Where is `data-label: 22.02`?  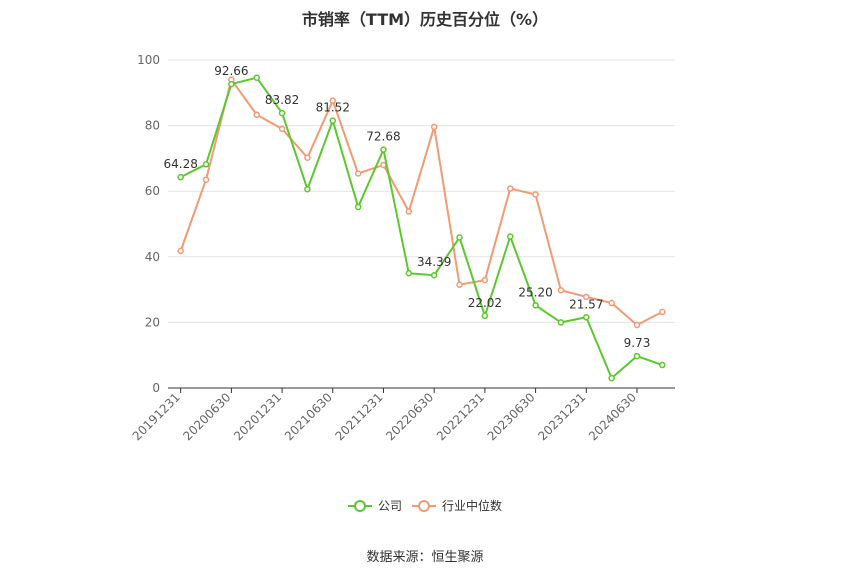
data-label: 22.02 is located at coordinates (485, 303).